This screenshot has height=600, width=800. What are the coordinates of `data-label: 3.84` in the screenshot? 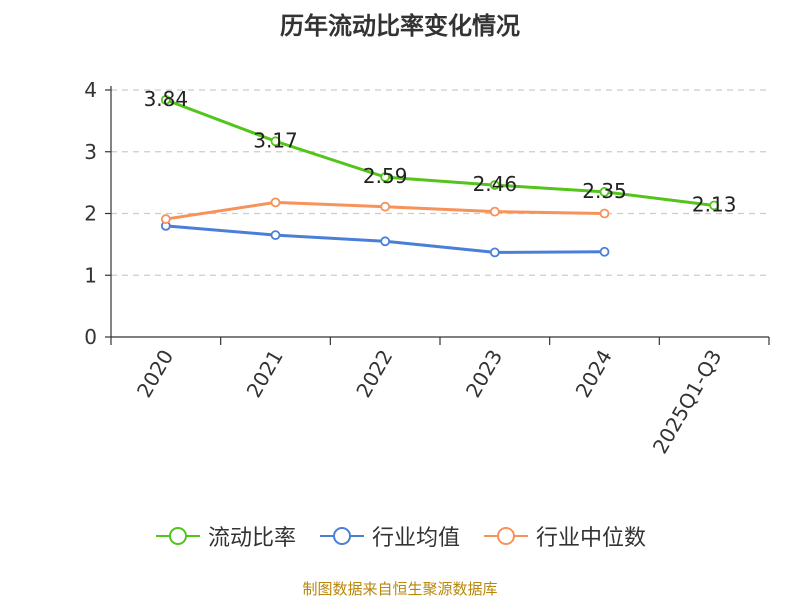 It's located at (166, 99).